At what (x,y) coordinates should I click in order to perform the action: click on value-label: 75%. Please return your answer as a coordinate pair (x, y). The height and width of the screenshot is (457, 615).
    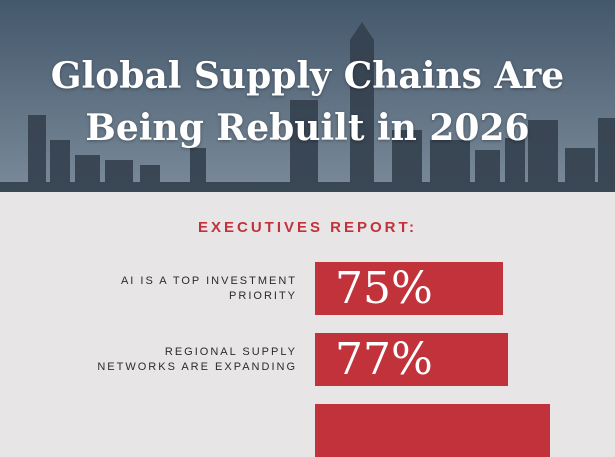
    Looking at the image, I should click on (384, 288).